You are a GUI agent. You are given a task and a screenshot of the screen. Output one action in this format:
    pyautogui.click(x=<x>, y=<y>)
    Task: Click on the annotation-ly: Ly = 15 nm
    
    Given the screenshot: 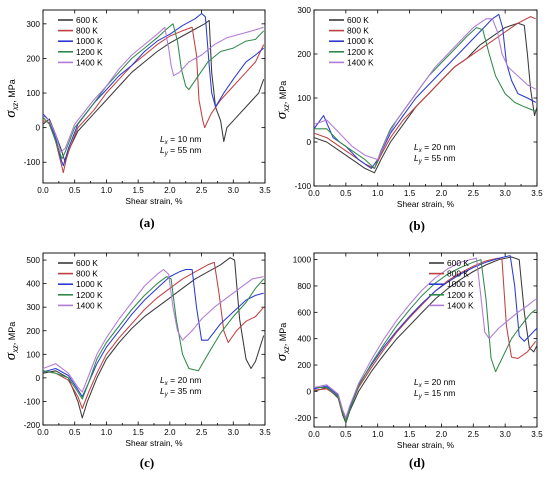 What is the action you would take?
    pyautogui.click(x=434, y=394)
    